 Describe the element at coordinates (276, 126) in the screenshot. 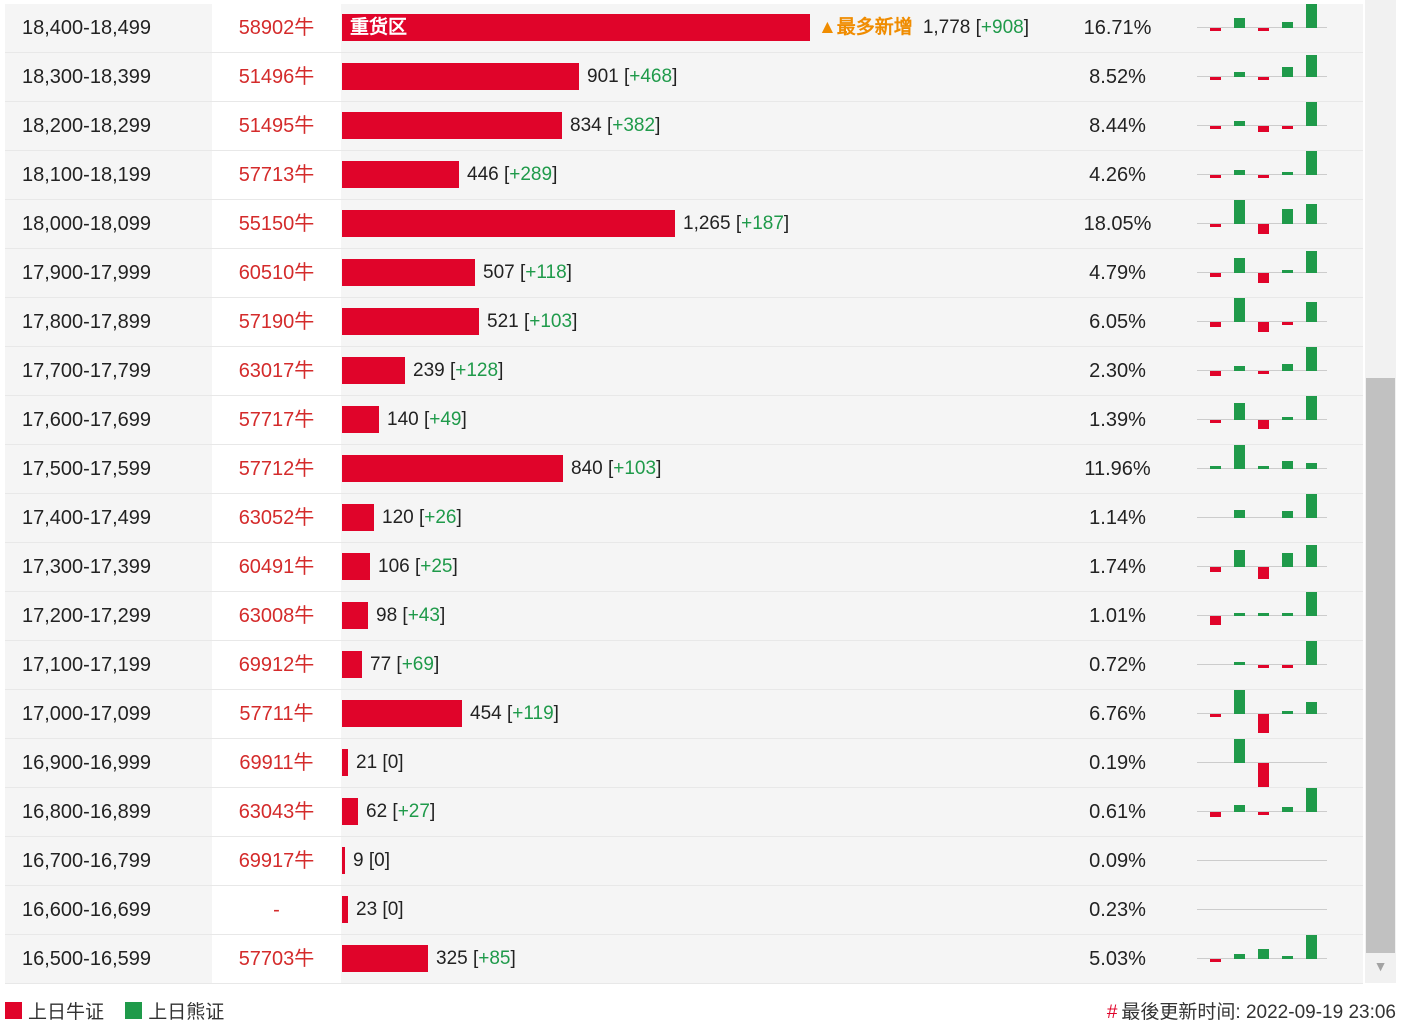

I see `cbbc-code-link: 51495牛` at that location.